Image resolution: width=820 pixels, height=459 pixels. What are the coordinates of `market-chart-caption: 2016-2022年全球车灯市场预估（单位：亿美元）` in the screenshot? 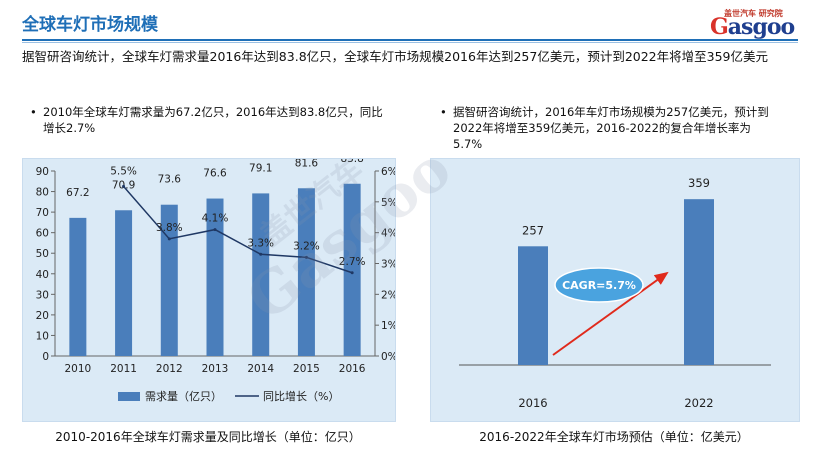 It's located at (614, 437).